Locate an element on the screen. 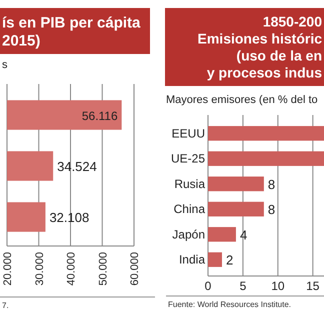  x-tick-label: 15 is located at coordinates (313, 286).